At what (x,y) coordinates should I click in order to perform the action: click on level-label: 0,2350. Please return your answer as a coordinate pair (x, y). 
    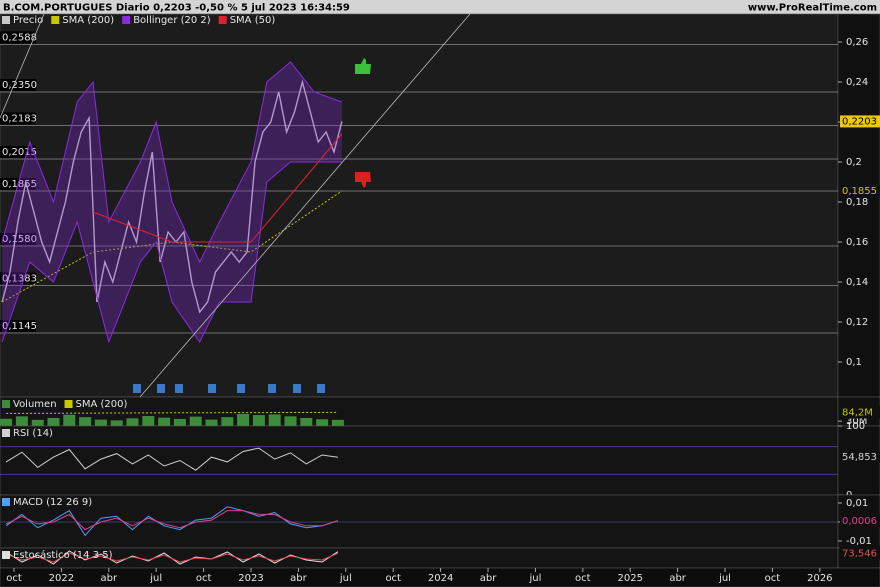
    Looking at the image, I should click on (19, 85).